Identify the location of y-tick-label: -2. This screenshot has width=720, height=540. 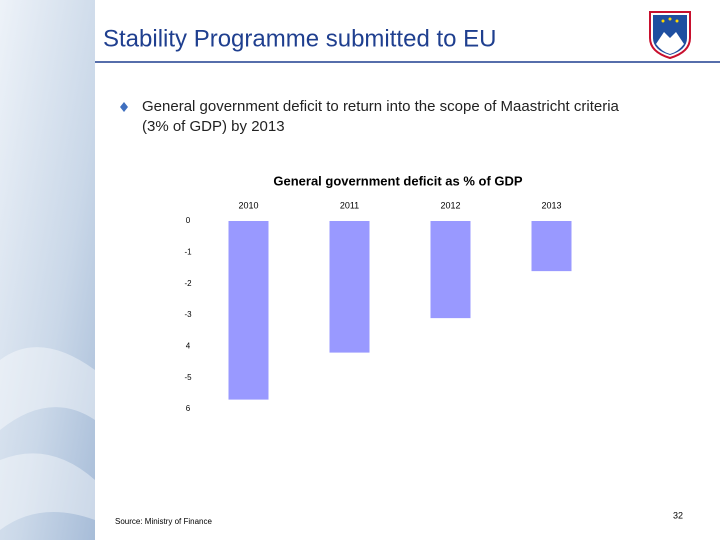
(188, 283).